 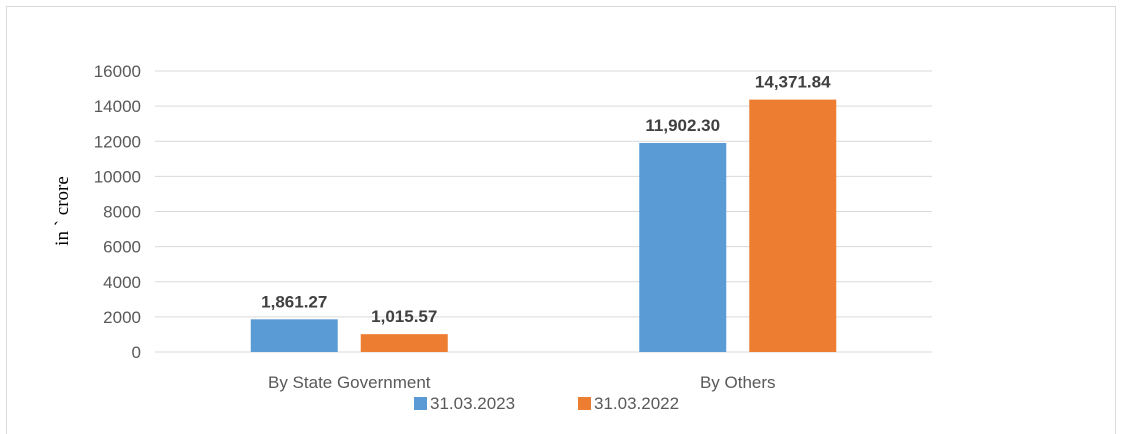 I want to click on y-tick-label: 0, so click(x=136, y=352).